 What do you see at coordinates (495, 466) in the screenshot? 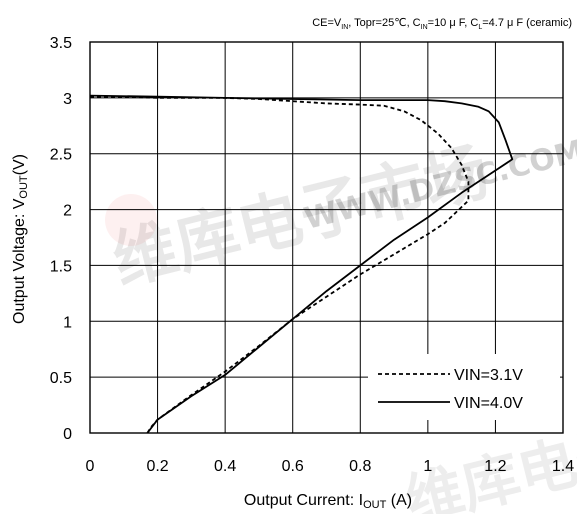
I see `x-tick-label: 1.2` at bounding box center [495, 466].